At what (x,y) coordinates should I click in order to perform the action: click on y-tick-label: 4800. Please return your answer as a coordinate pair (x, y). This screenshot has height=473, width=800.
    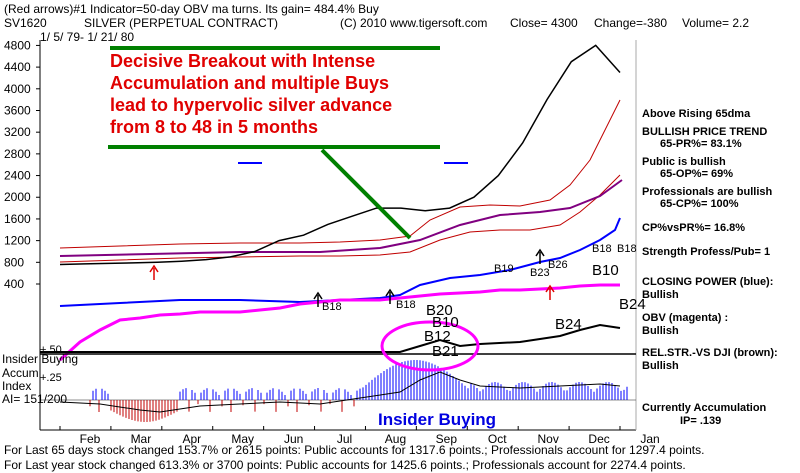
    Looking at the image, I should click on (17, 45).